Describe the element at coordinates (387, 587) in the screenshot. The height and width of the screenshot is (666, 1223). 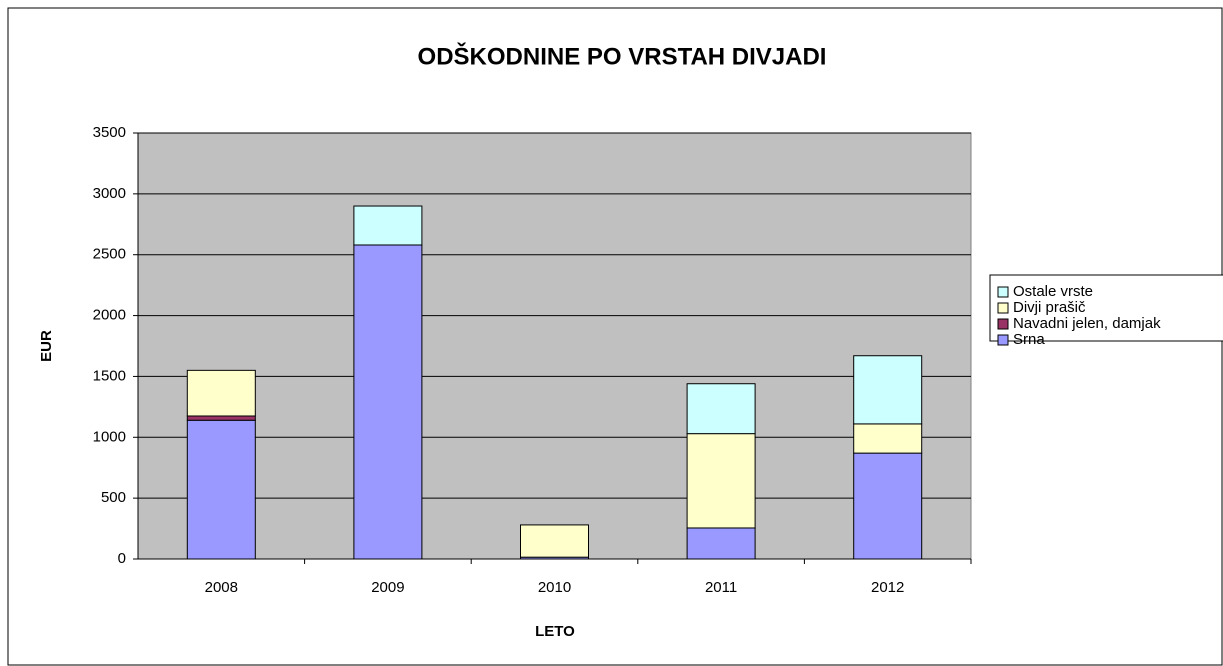
I see `x-tick-label: 2009` at that location.